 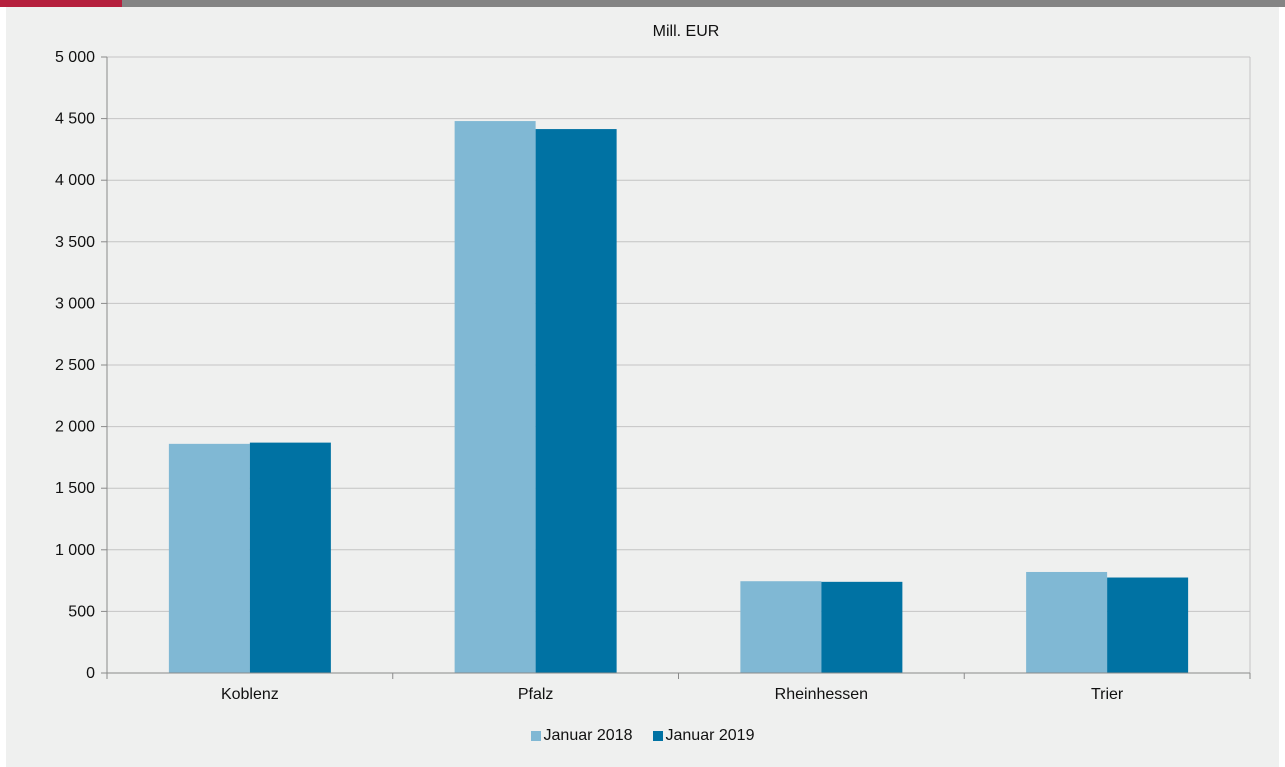 I want to click on y-tick-label: 1 000, so click(x=75, y=550).